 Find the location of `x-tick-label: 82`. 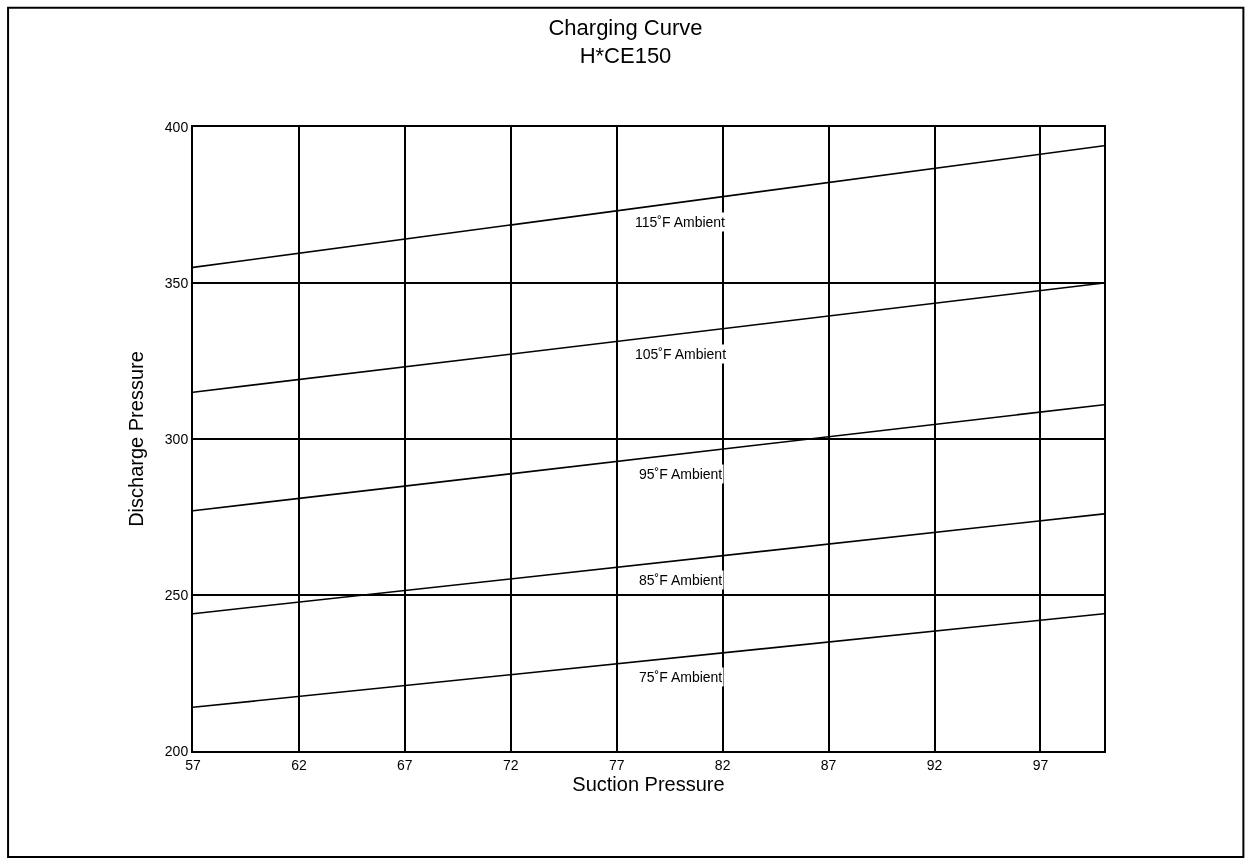

x-tick-label: 82 is located at coordinates (722, 764).